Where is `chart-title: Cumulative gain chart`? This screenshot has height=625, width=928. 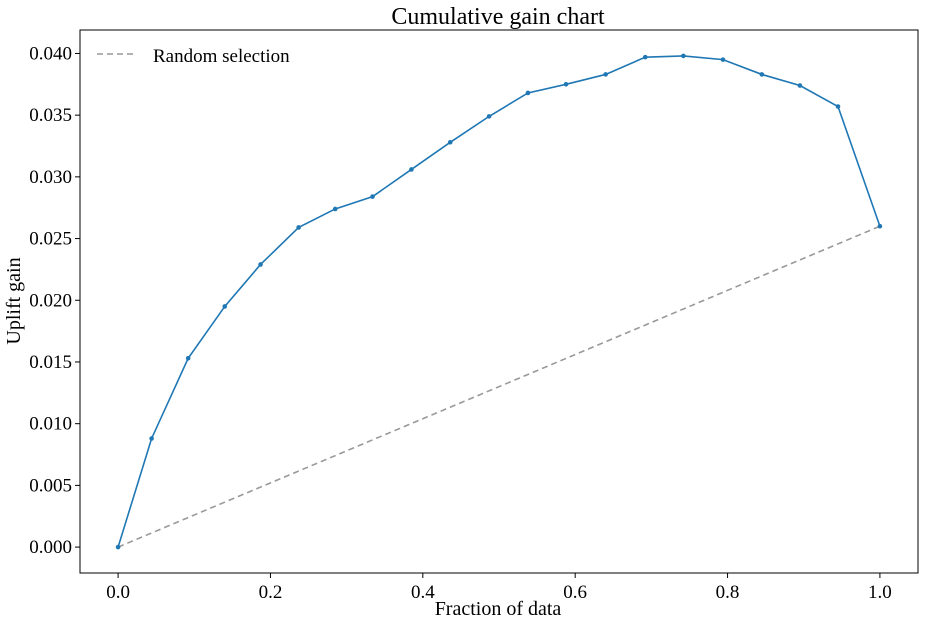 chart-title: Cumulative gain chart is located at coordinates (498, 17).